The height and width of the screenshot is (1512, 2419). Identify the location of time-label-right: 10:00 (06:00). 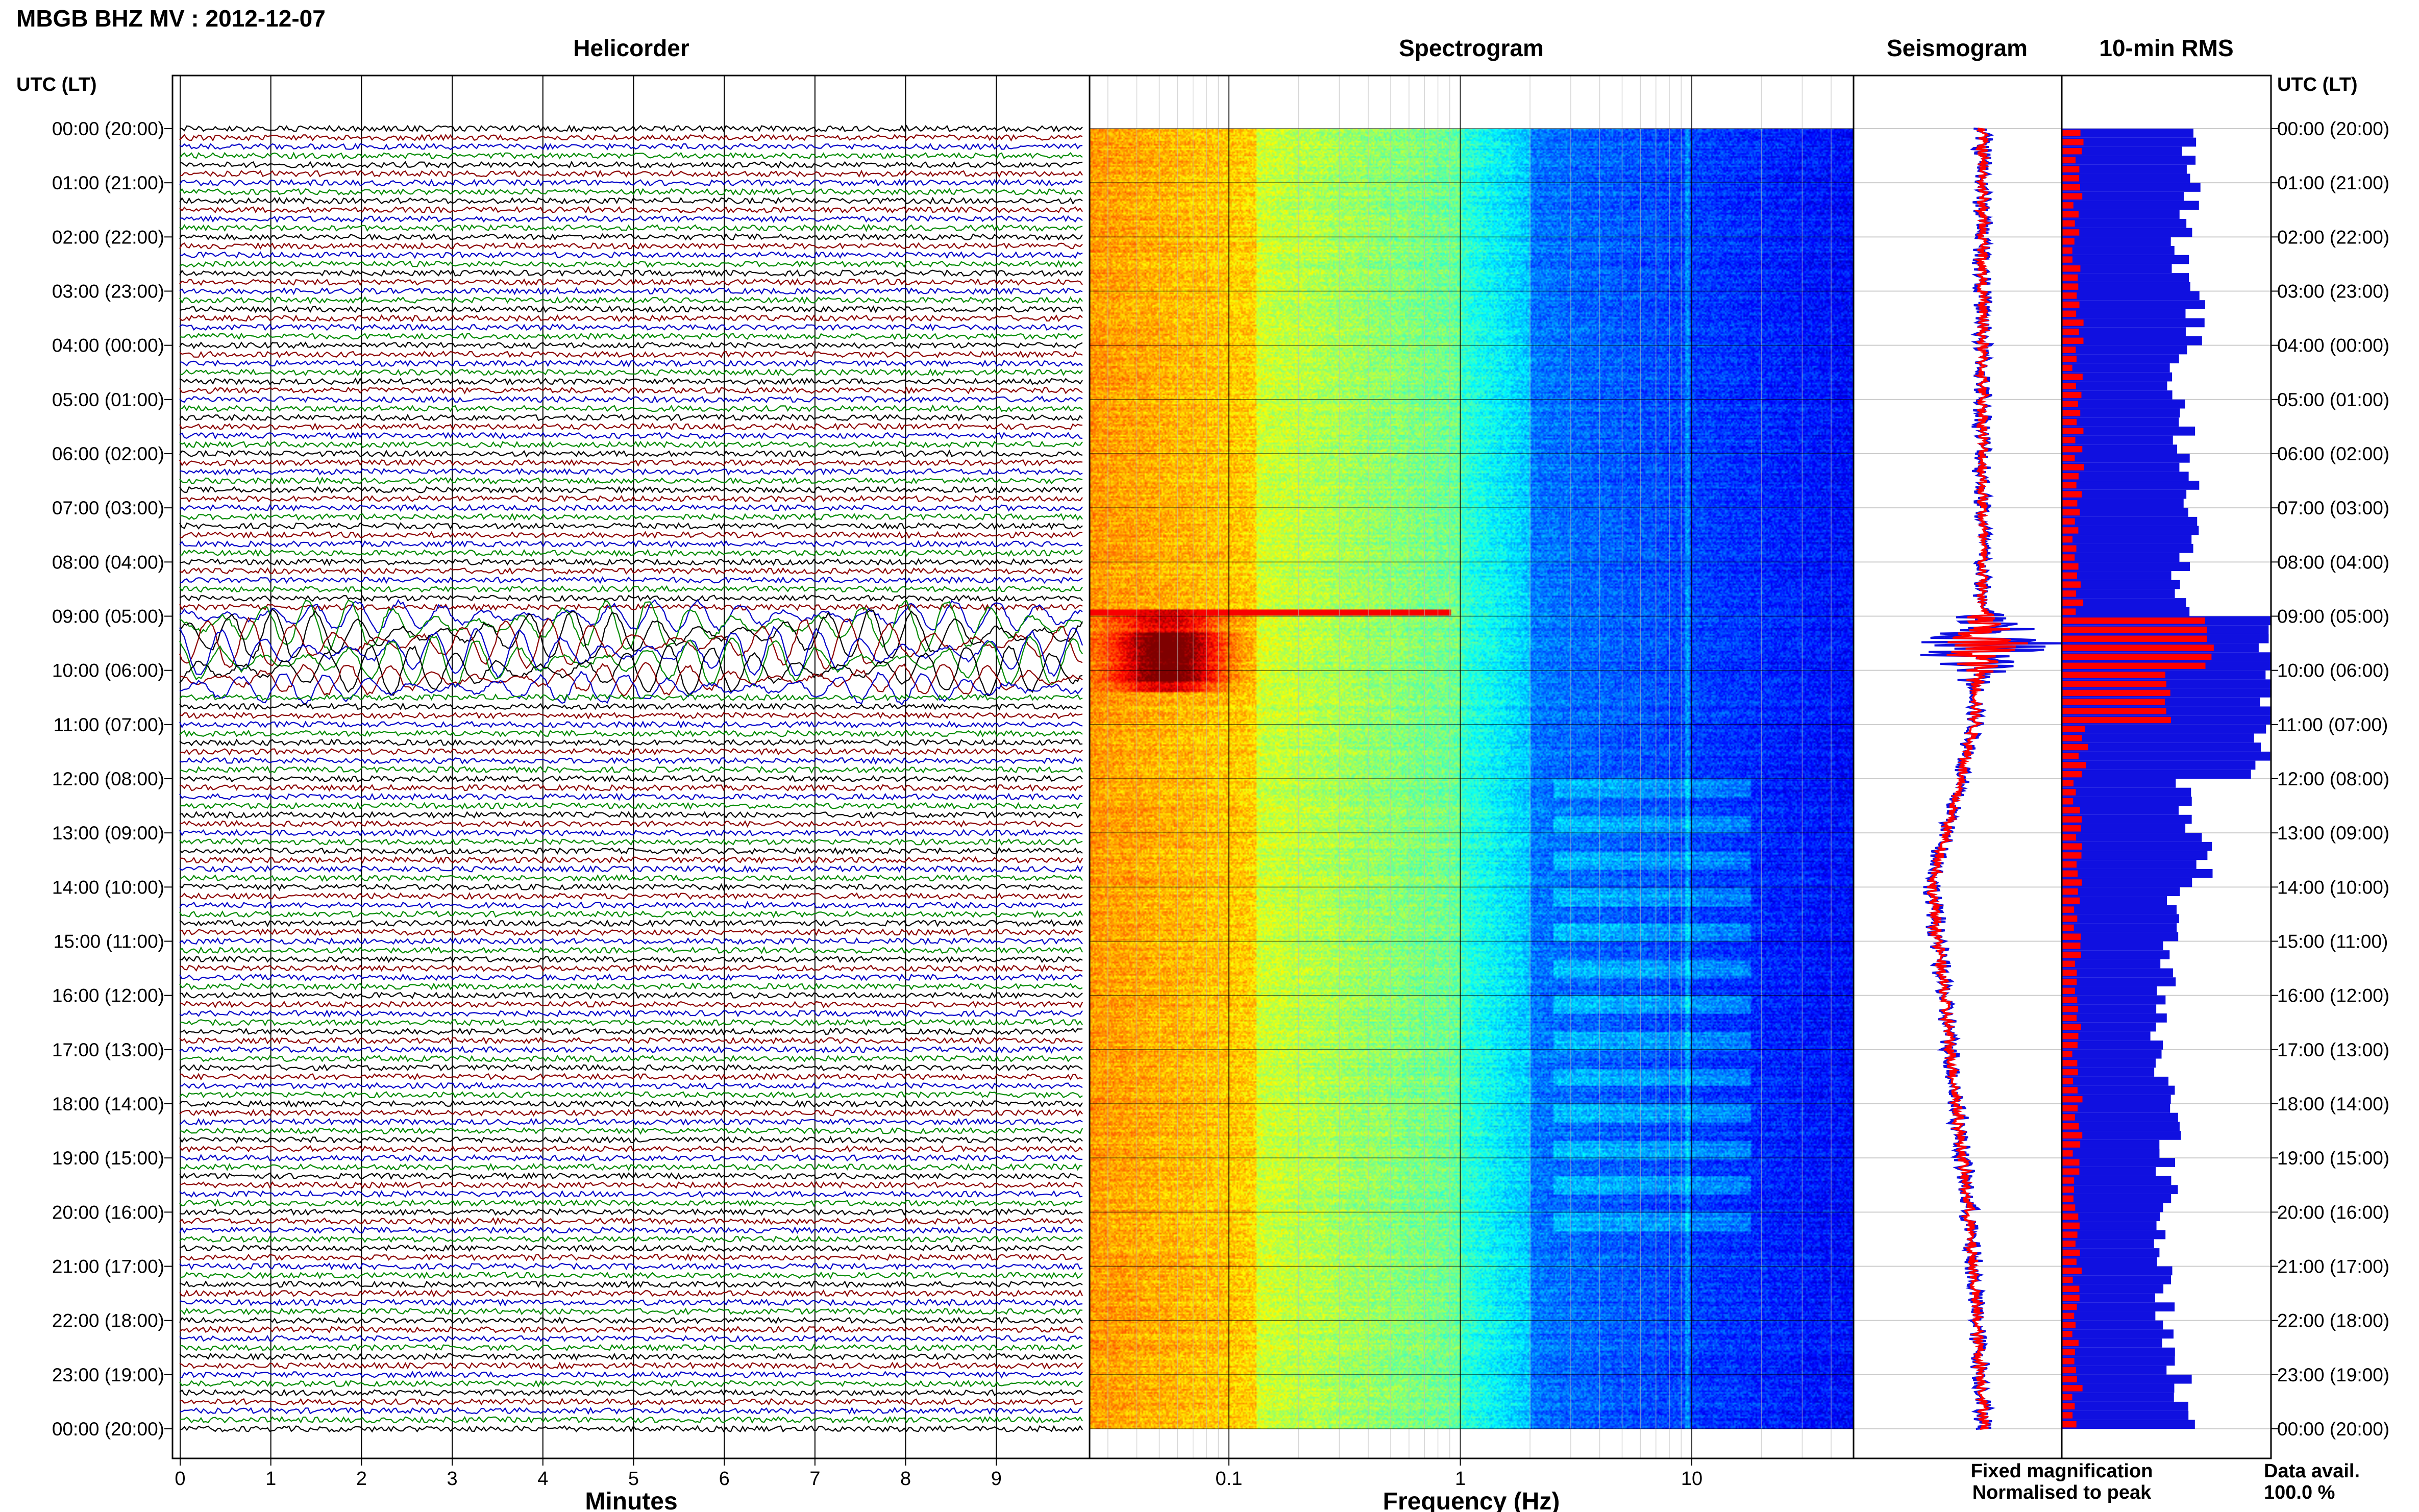
(2333, 670).